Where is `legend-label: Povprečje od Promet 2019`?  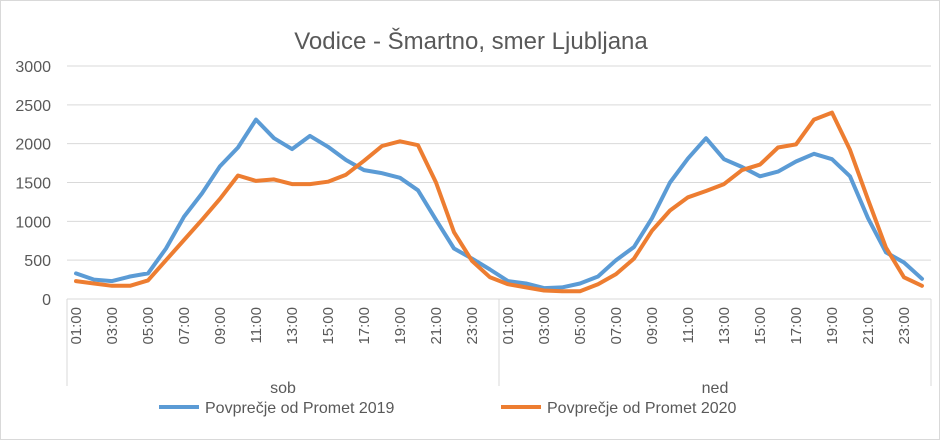 legend-label: Povprečje od Promet 2019 is located at coordinates (300, 408).